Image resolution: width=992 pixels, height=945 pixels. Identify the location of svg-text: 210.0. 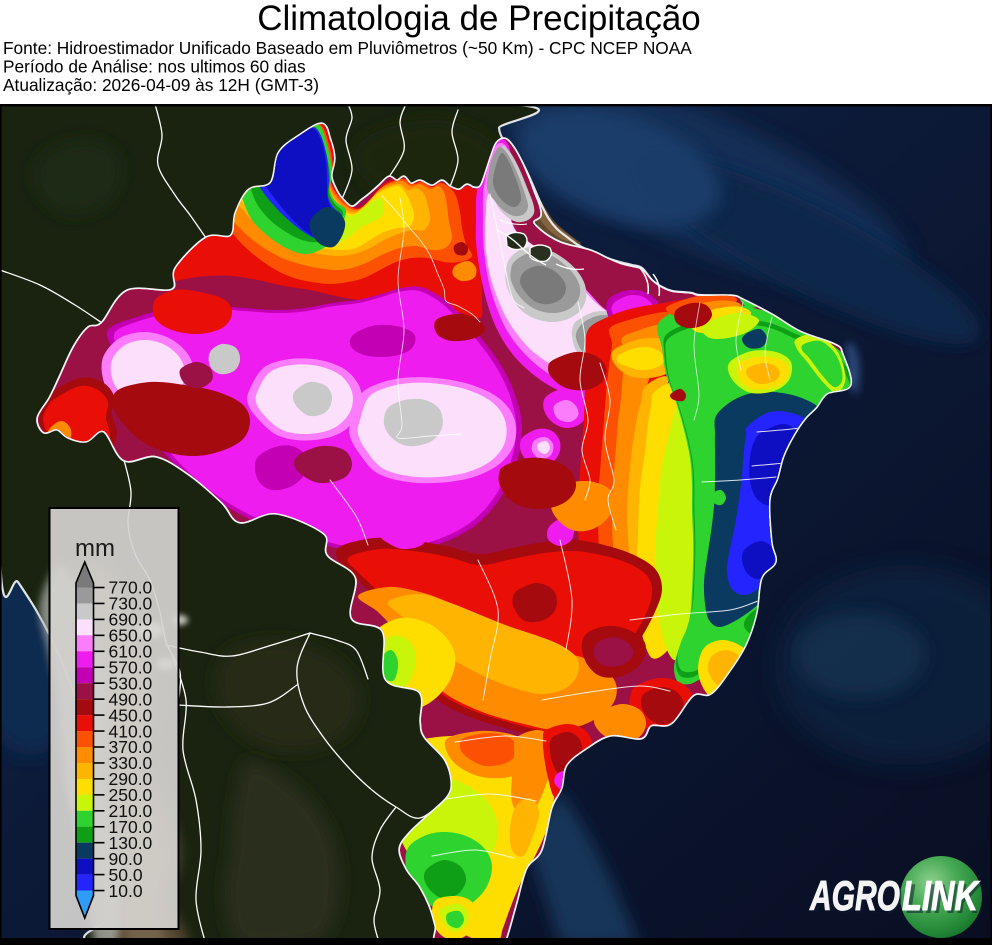
(131, 811).